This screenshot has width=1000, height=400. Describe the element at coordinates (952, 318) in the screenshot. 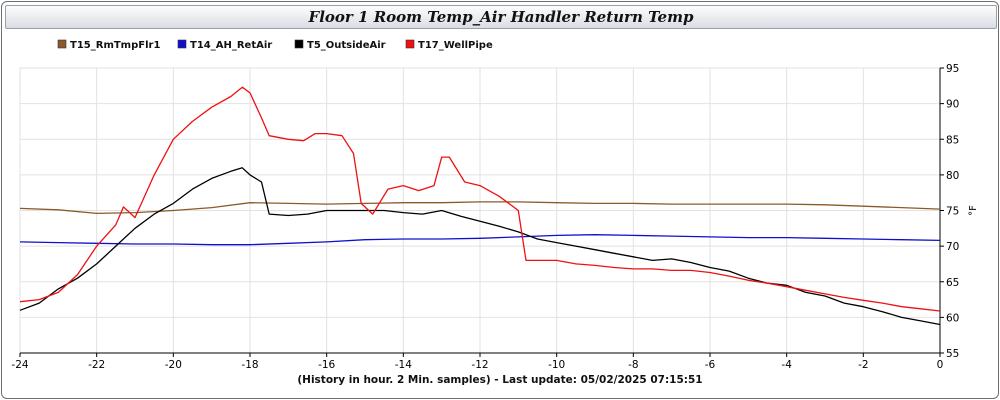

I see `y-tick-label: 60` at that location.